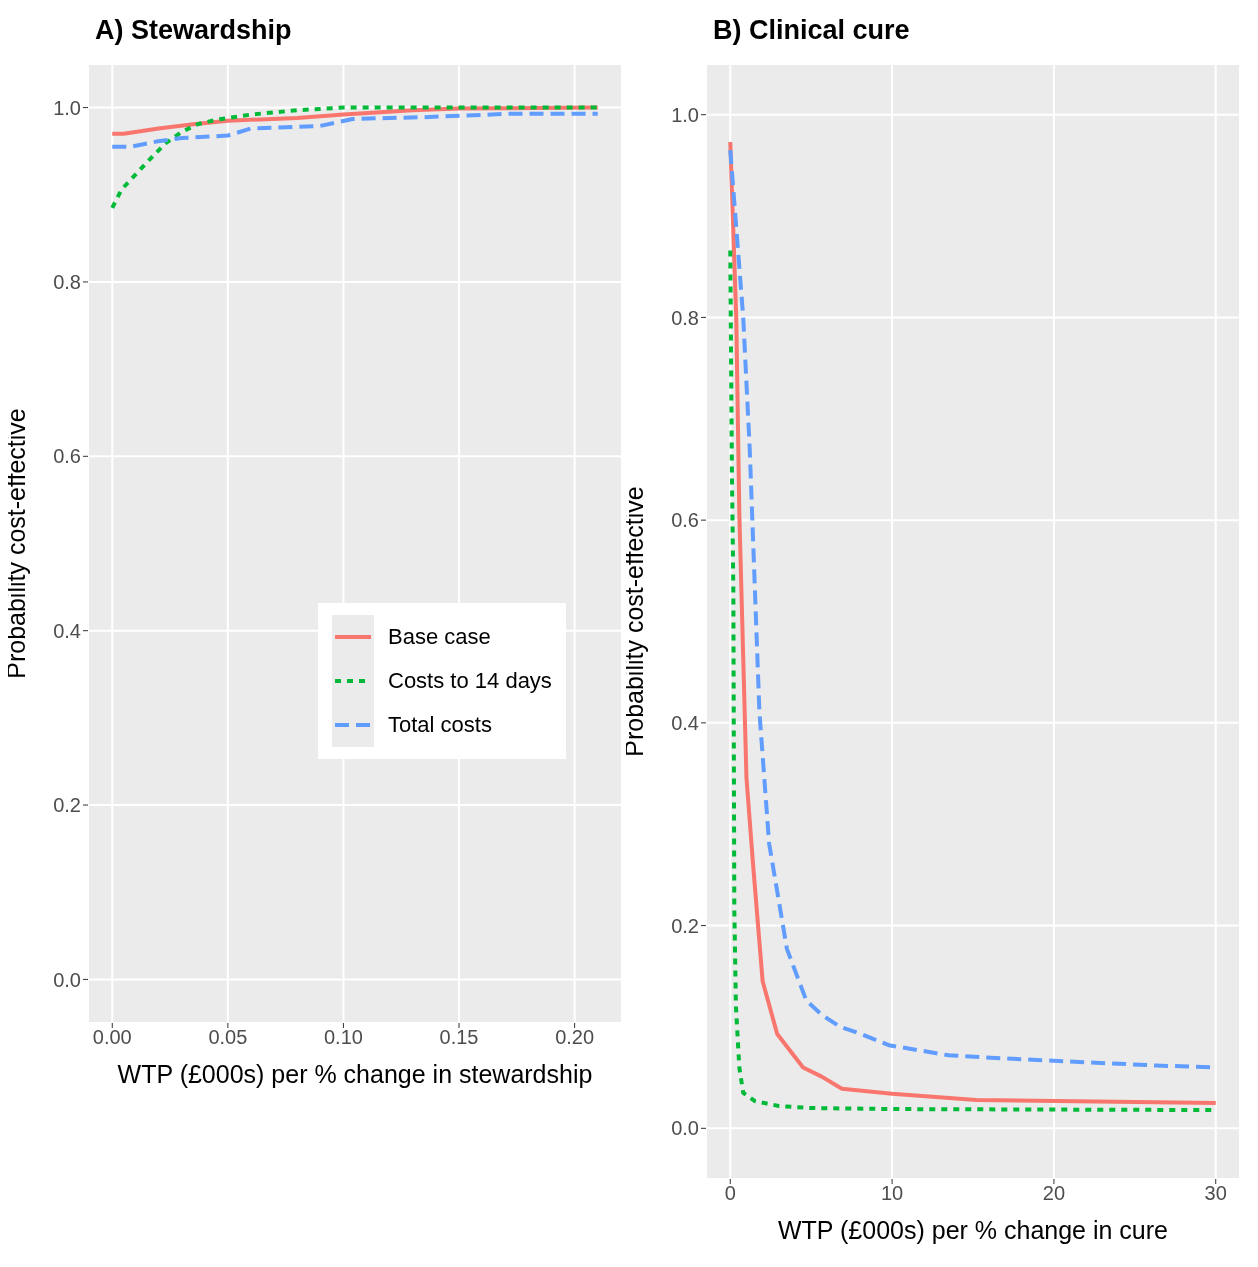 This screenshot has width=1258, height=1267. What do you see at coordinates (892, 1193) in the screenshot?
I see `x-tick-label: 10` at bounding box center [892, 1193].